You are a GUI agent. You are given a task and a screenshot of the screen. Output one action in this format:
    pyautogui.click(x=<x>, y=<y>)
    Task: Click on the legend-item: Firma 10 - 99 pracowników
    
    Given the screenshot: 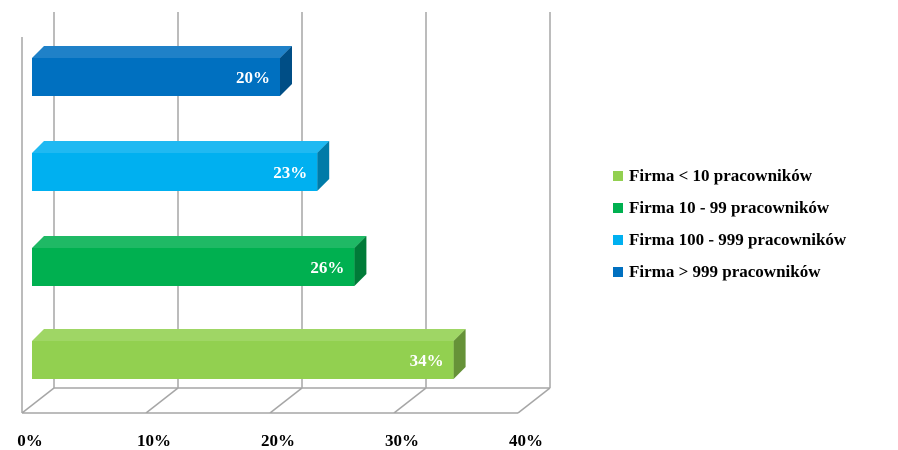 What is the action you would take?
    pyautogui.click(x=755, y=208)
    